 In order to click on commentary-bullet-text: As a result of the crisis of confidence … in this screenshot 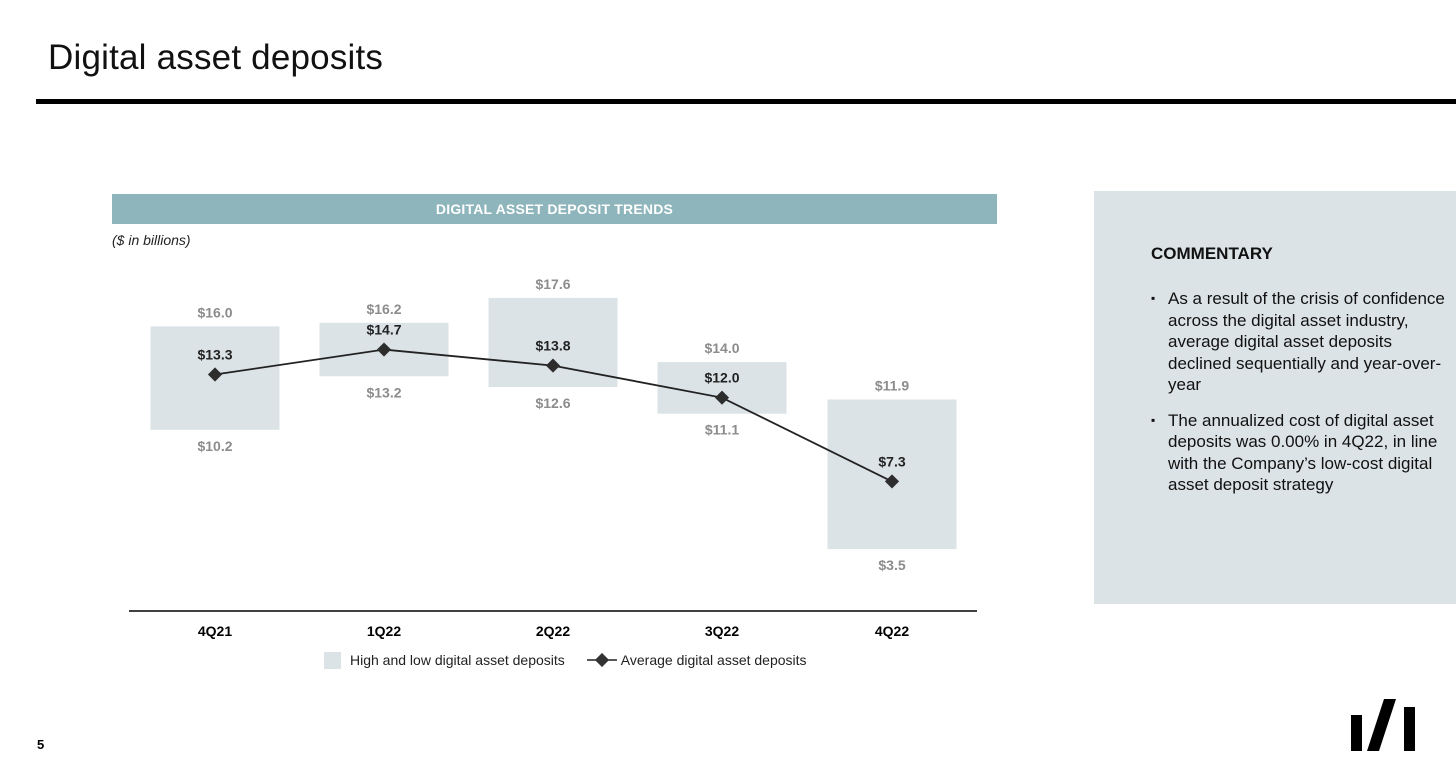, I will do `click(1306, 341)`.